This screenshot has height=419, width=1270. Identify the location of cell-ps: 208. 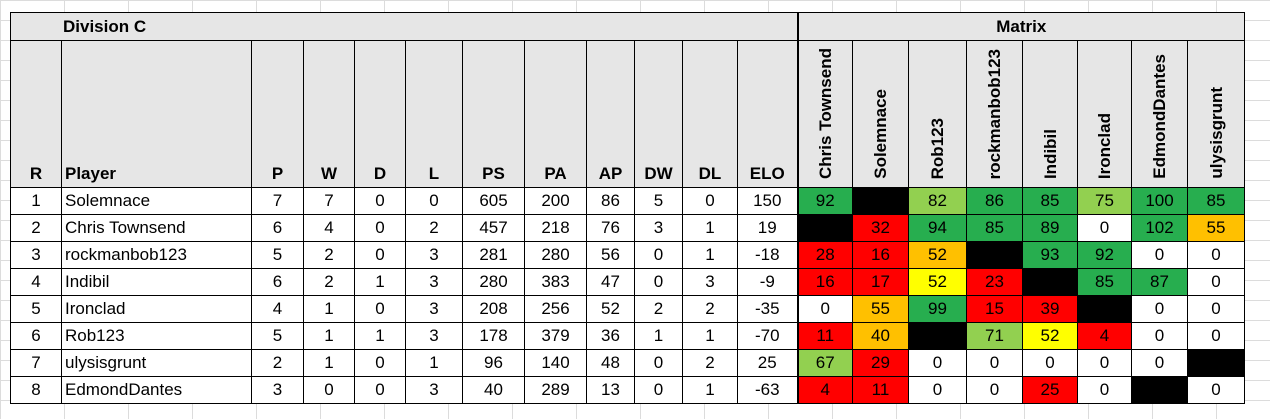
(493, 309).